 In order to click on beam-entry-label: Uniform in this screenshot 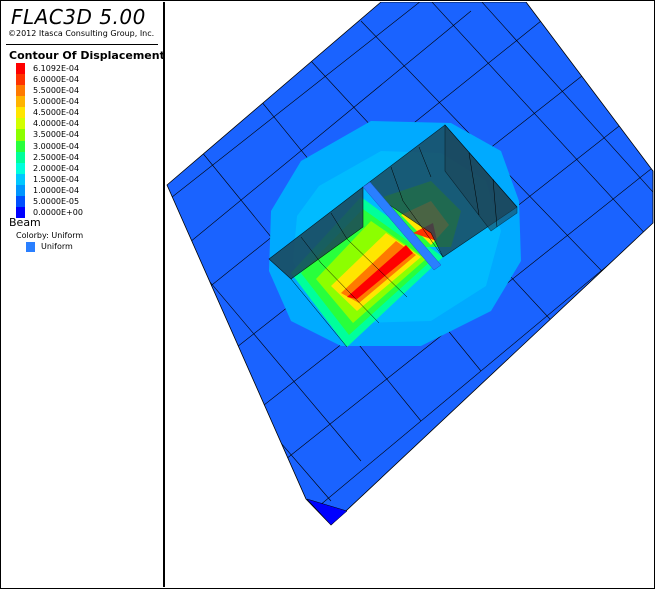, I will do `click(57, 246)`.